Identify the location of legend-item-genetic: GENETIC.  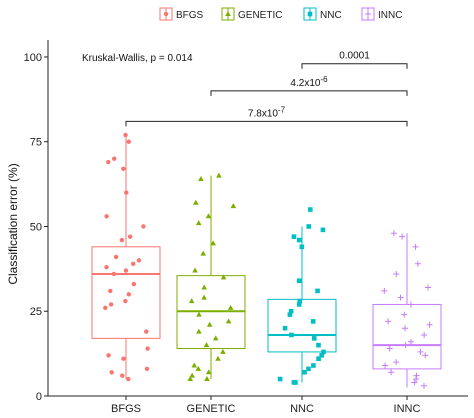
(251, 14).